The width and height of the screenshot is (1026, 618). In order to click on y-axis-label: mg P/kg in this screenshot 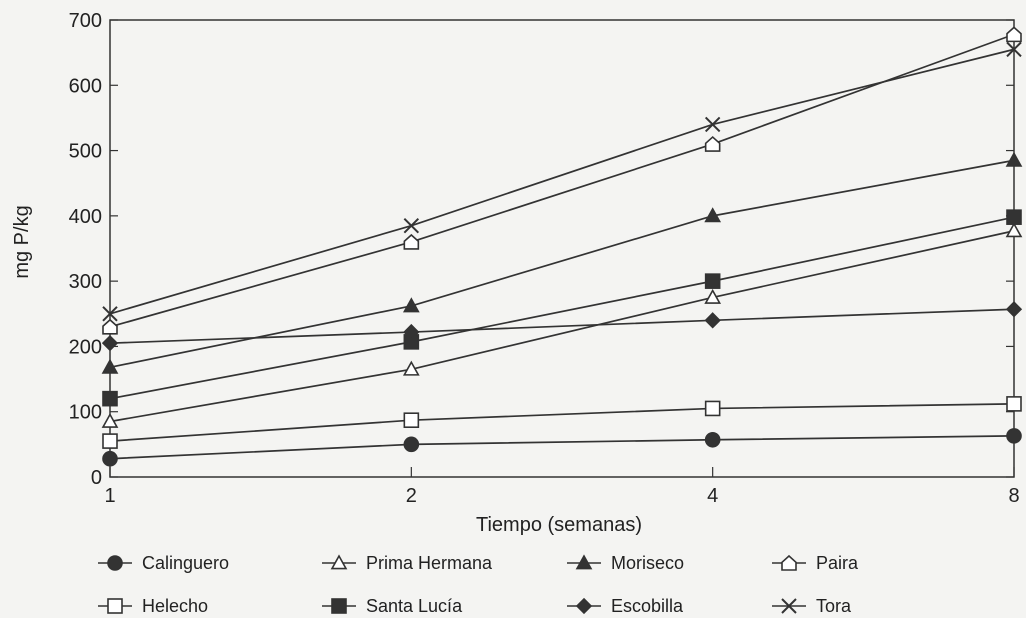, I will do `click(22, 241)`.